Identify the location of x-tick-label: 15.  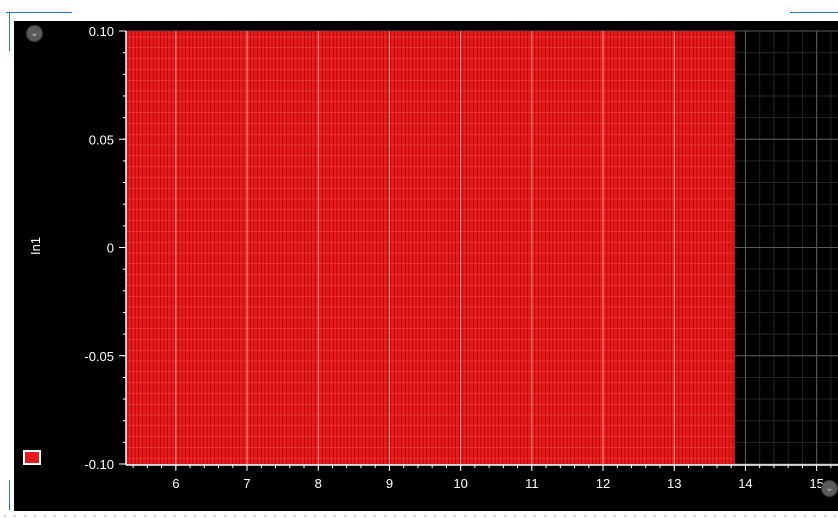
(816, 483).